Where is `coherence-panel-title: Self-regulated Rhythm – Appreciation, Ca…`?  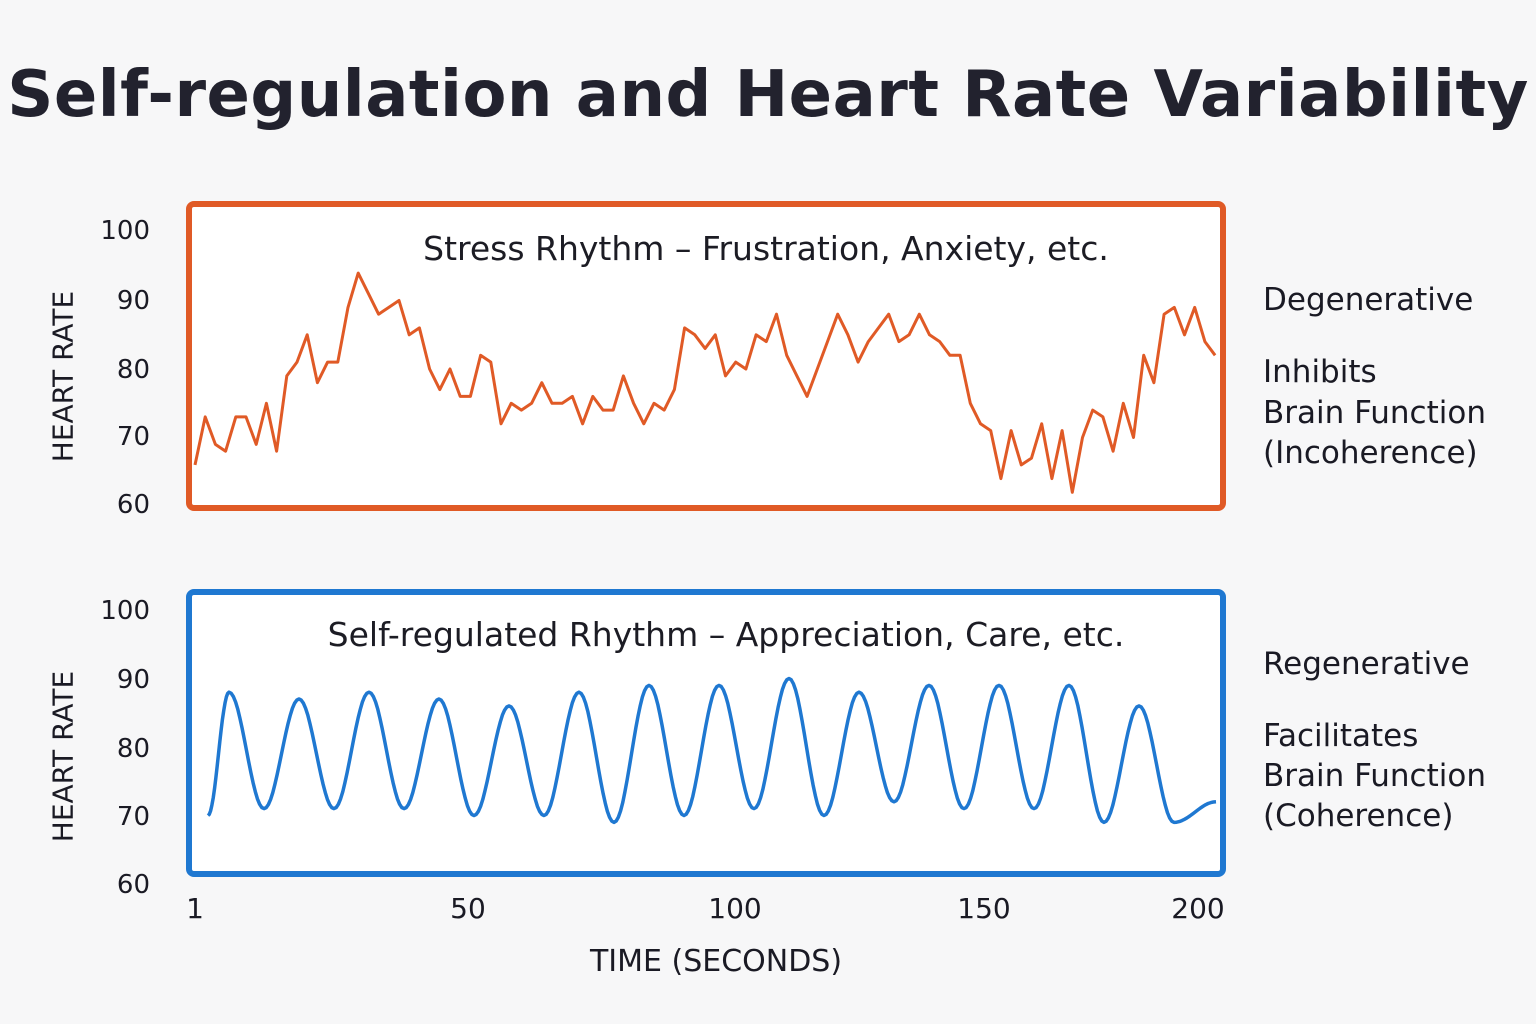 coherence-panel-title: Self-regulated Rhythm – Appreciation, Ca… is located at coordinates (726, 634).